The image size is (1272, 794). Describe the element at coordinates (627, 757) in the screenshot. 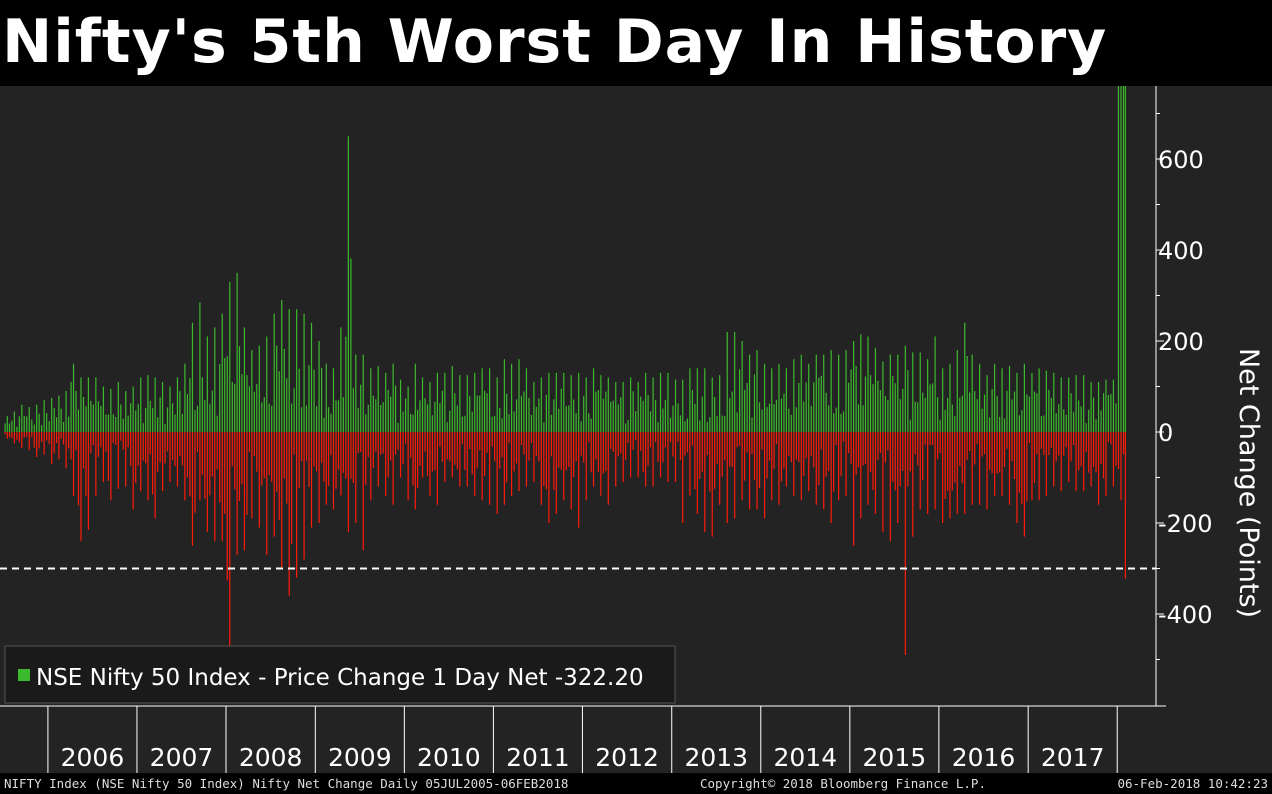

I see `x-tick-label: 2012` at that location.